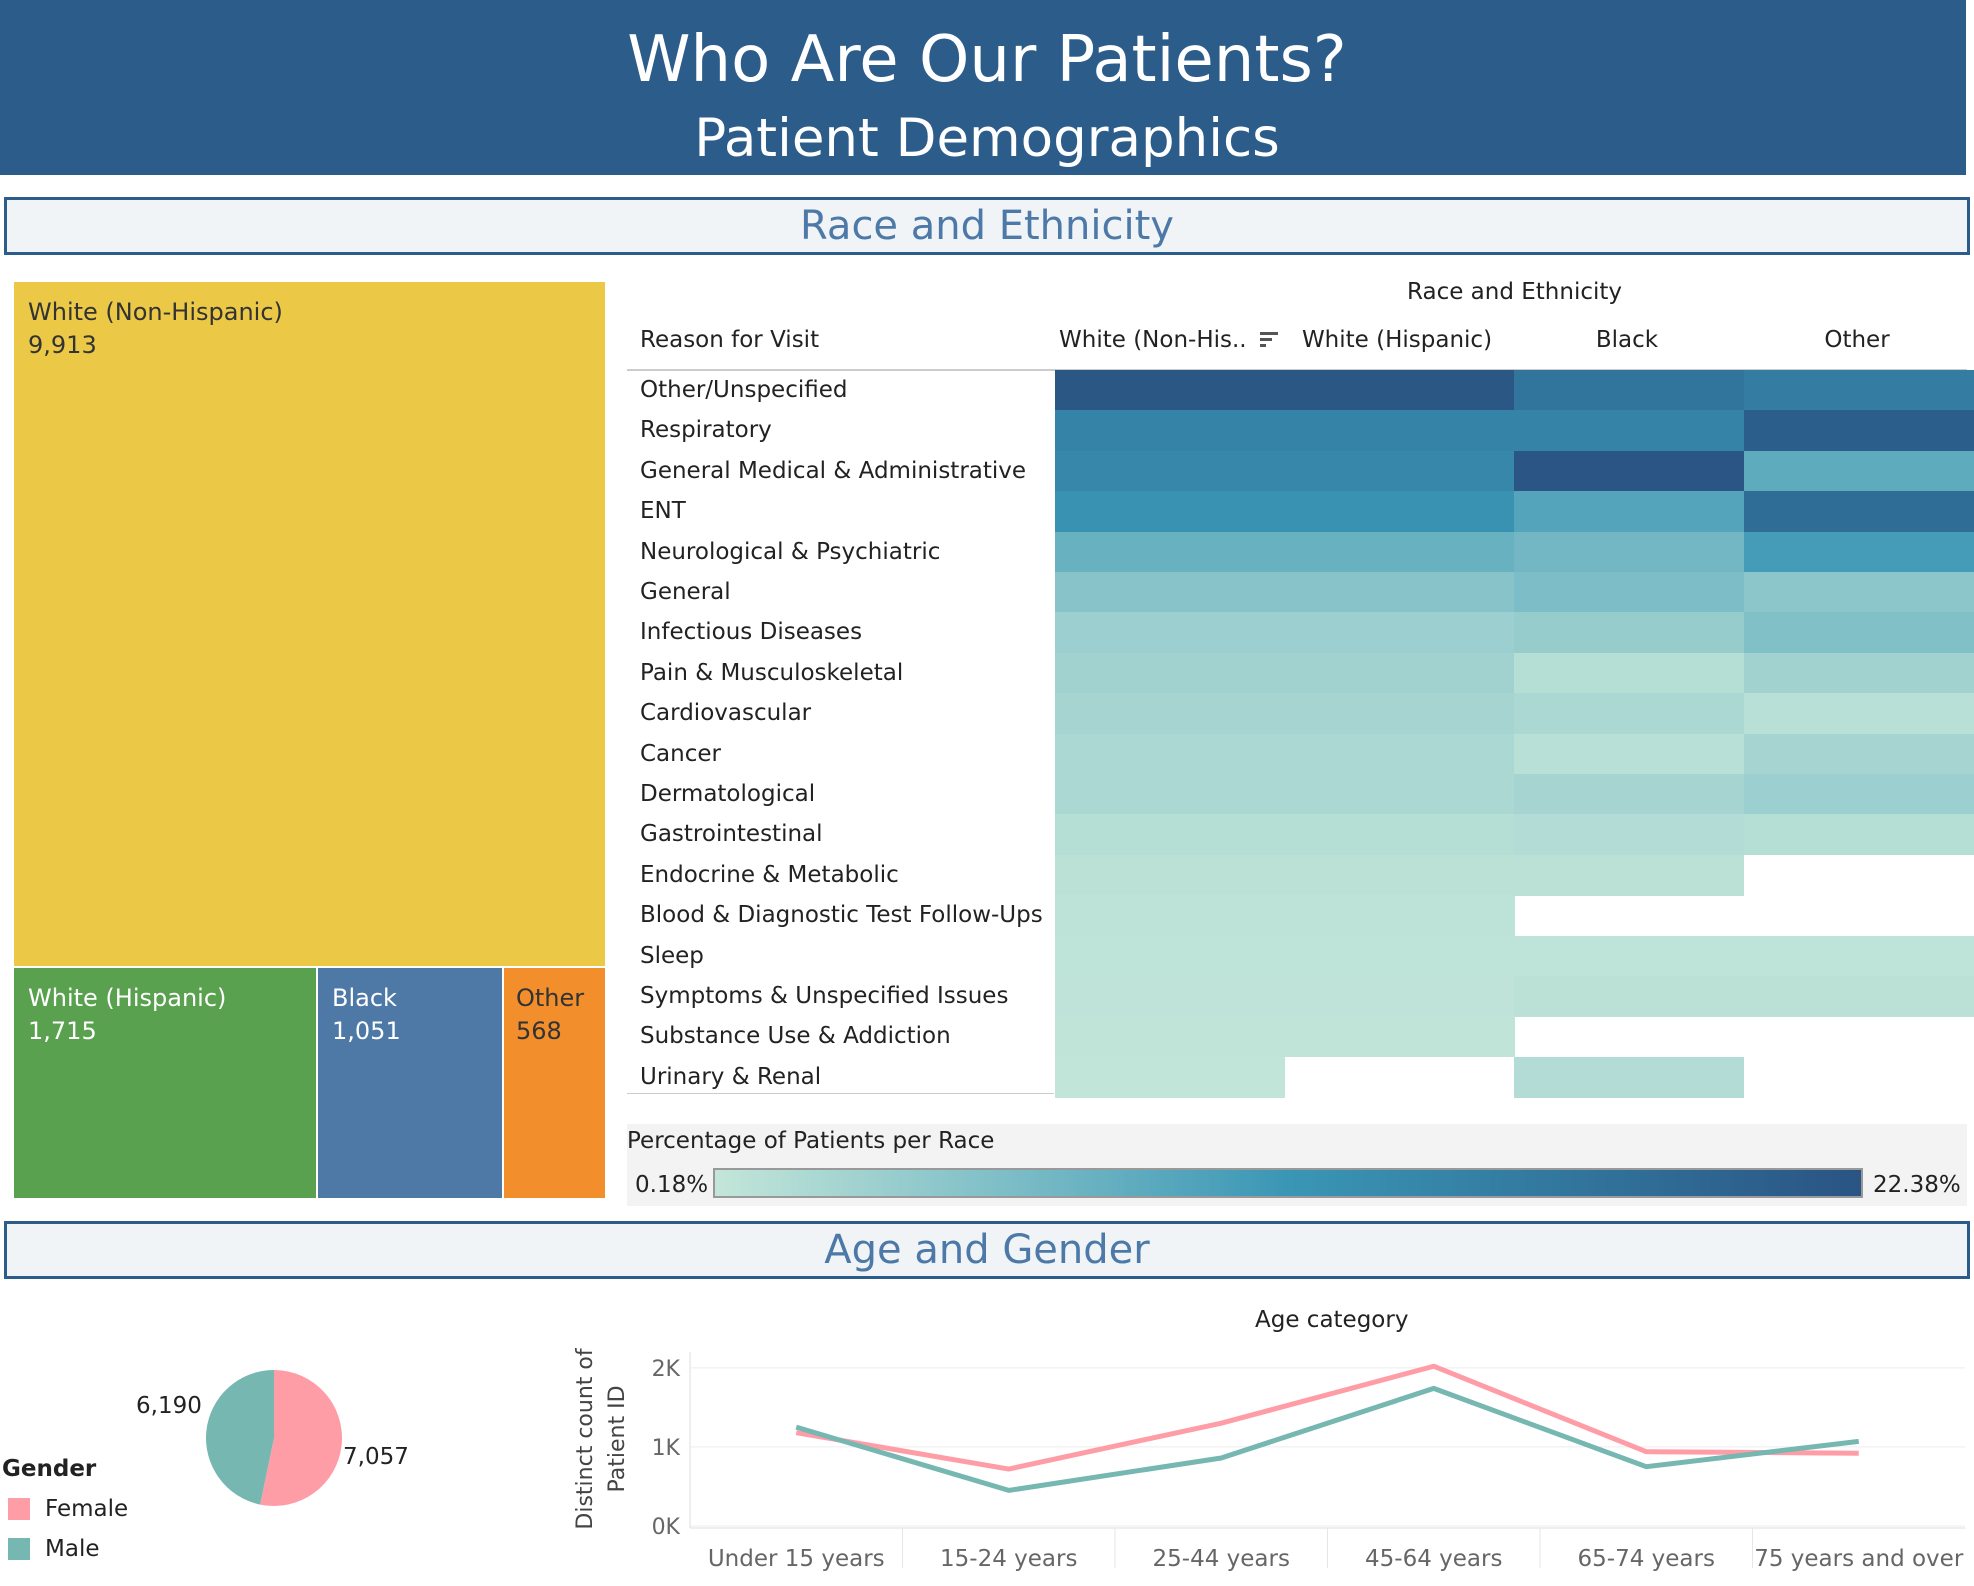  Describe the element at coordinates (554, 1083) in the screenshot. I see `treemap-cell-other: Other 568` at that location.